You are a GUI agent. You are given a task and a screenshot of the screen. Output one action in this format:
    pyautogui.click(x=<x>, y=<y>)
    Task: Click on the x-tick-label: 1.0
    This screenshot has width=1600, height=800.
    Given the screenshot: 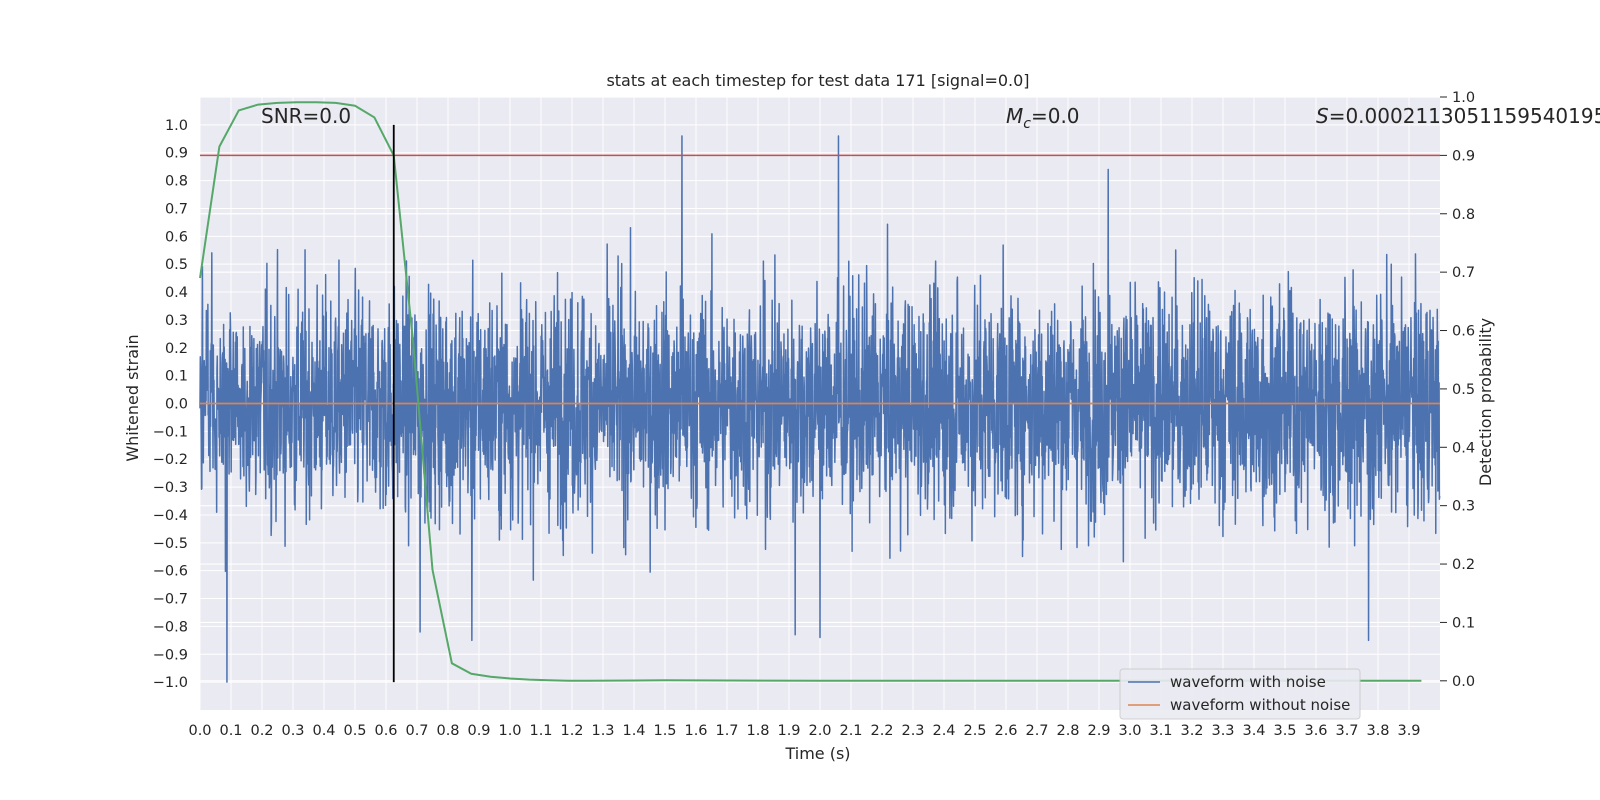 What is the action you would take?
    pyautogui.click(x=509, y=731)
    